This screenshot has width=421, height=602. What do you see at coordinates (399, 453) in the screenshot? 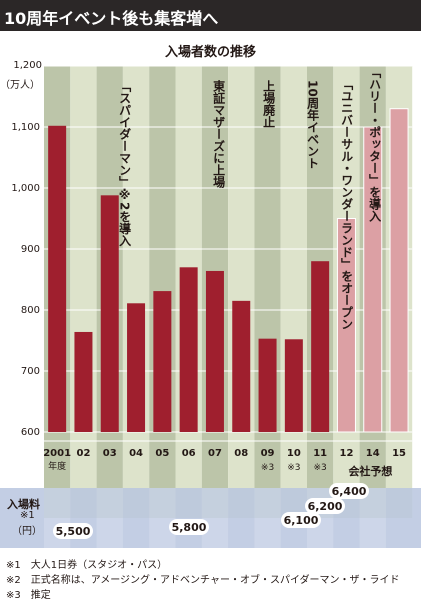
I see `x-tick-label: 15` at bounding box center [399, 453].